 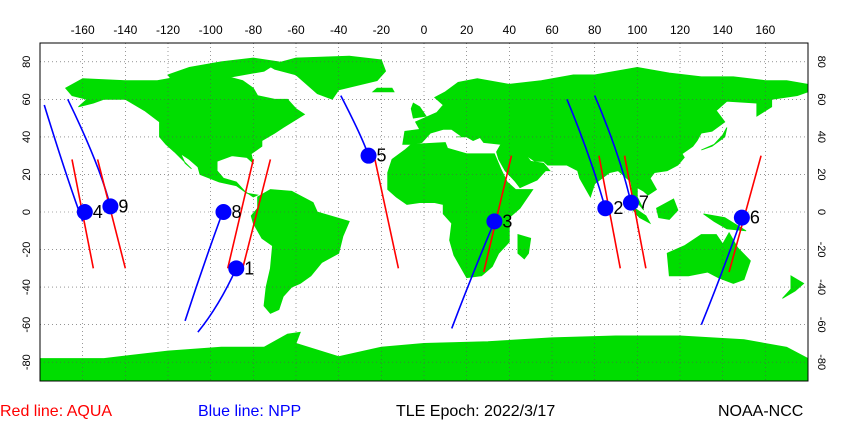 I want to click on longitude-tick-label: 80, so click(x=595, y=30).